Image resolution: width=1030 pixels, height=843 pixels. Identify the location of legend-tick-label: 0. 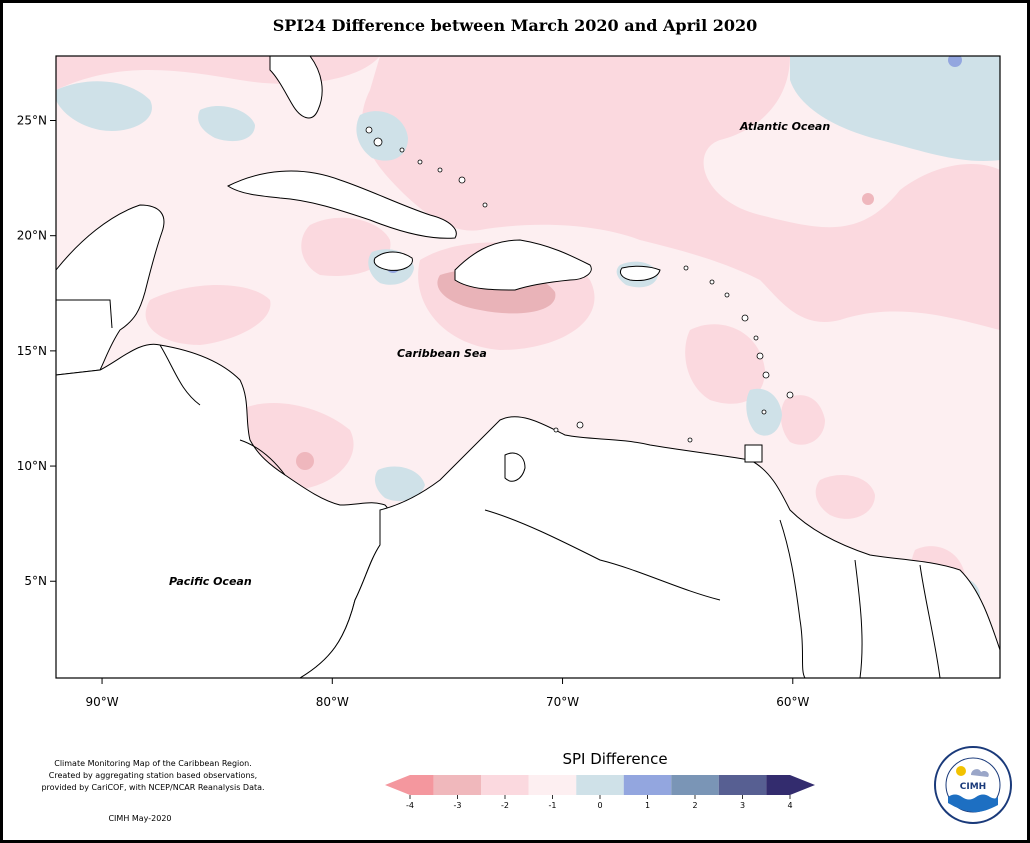
(599, 805).